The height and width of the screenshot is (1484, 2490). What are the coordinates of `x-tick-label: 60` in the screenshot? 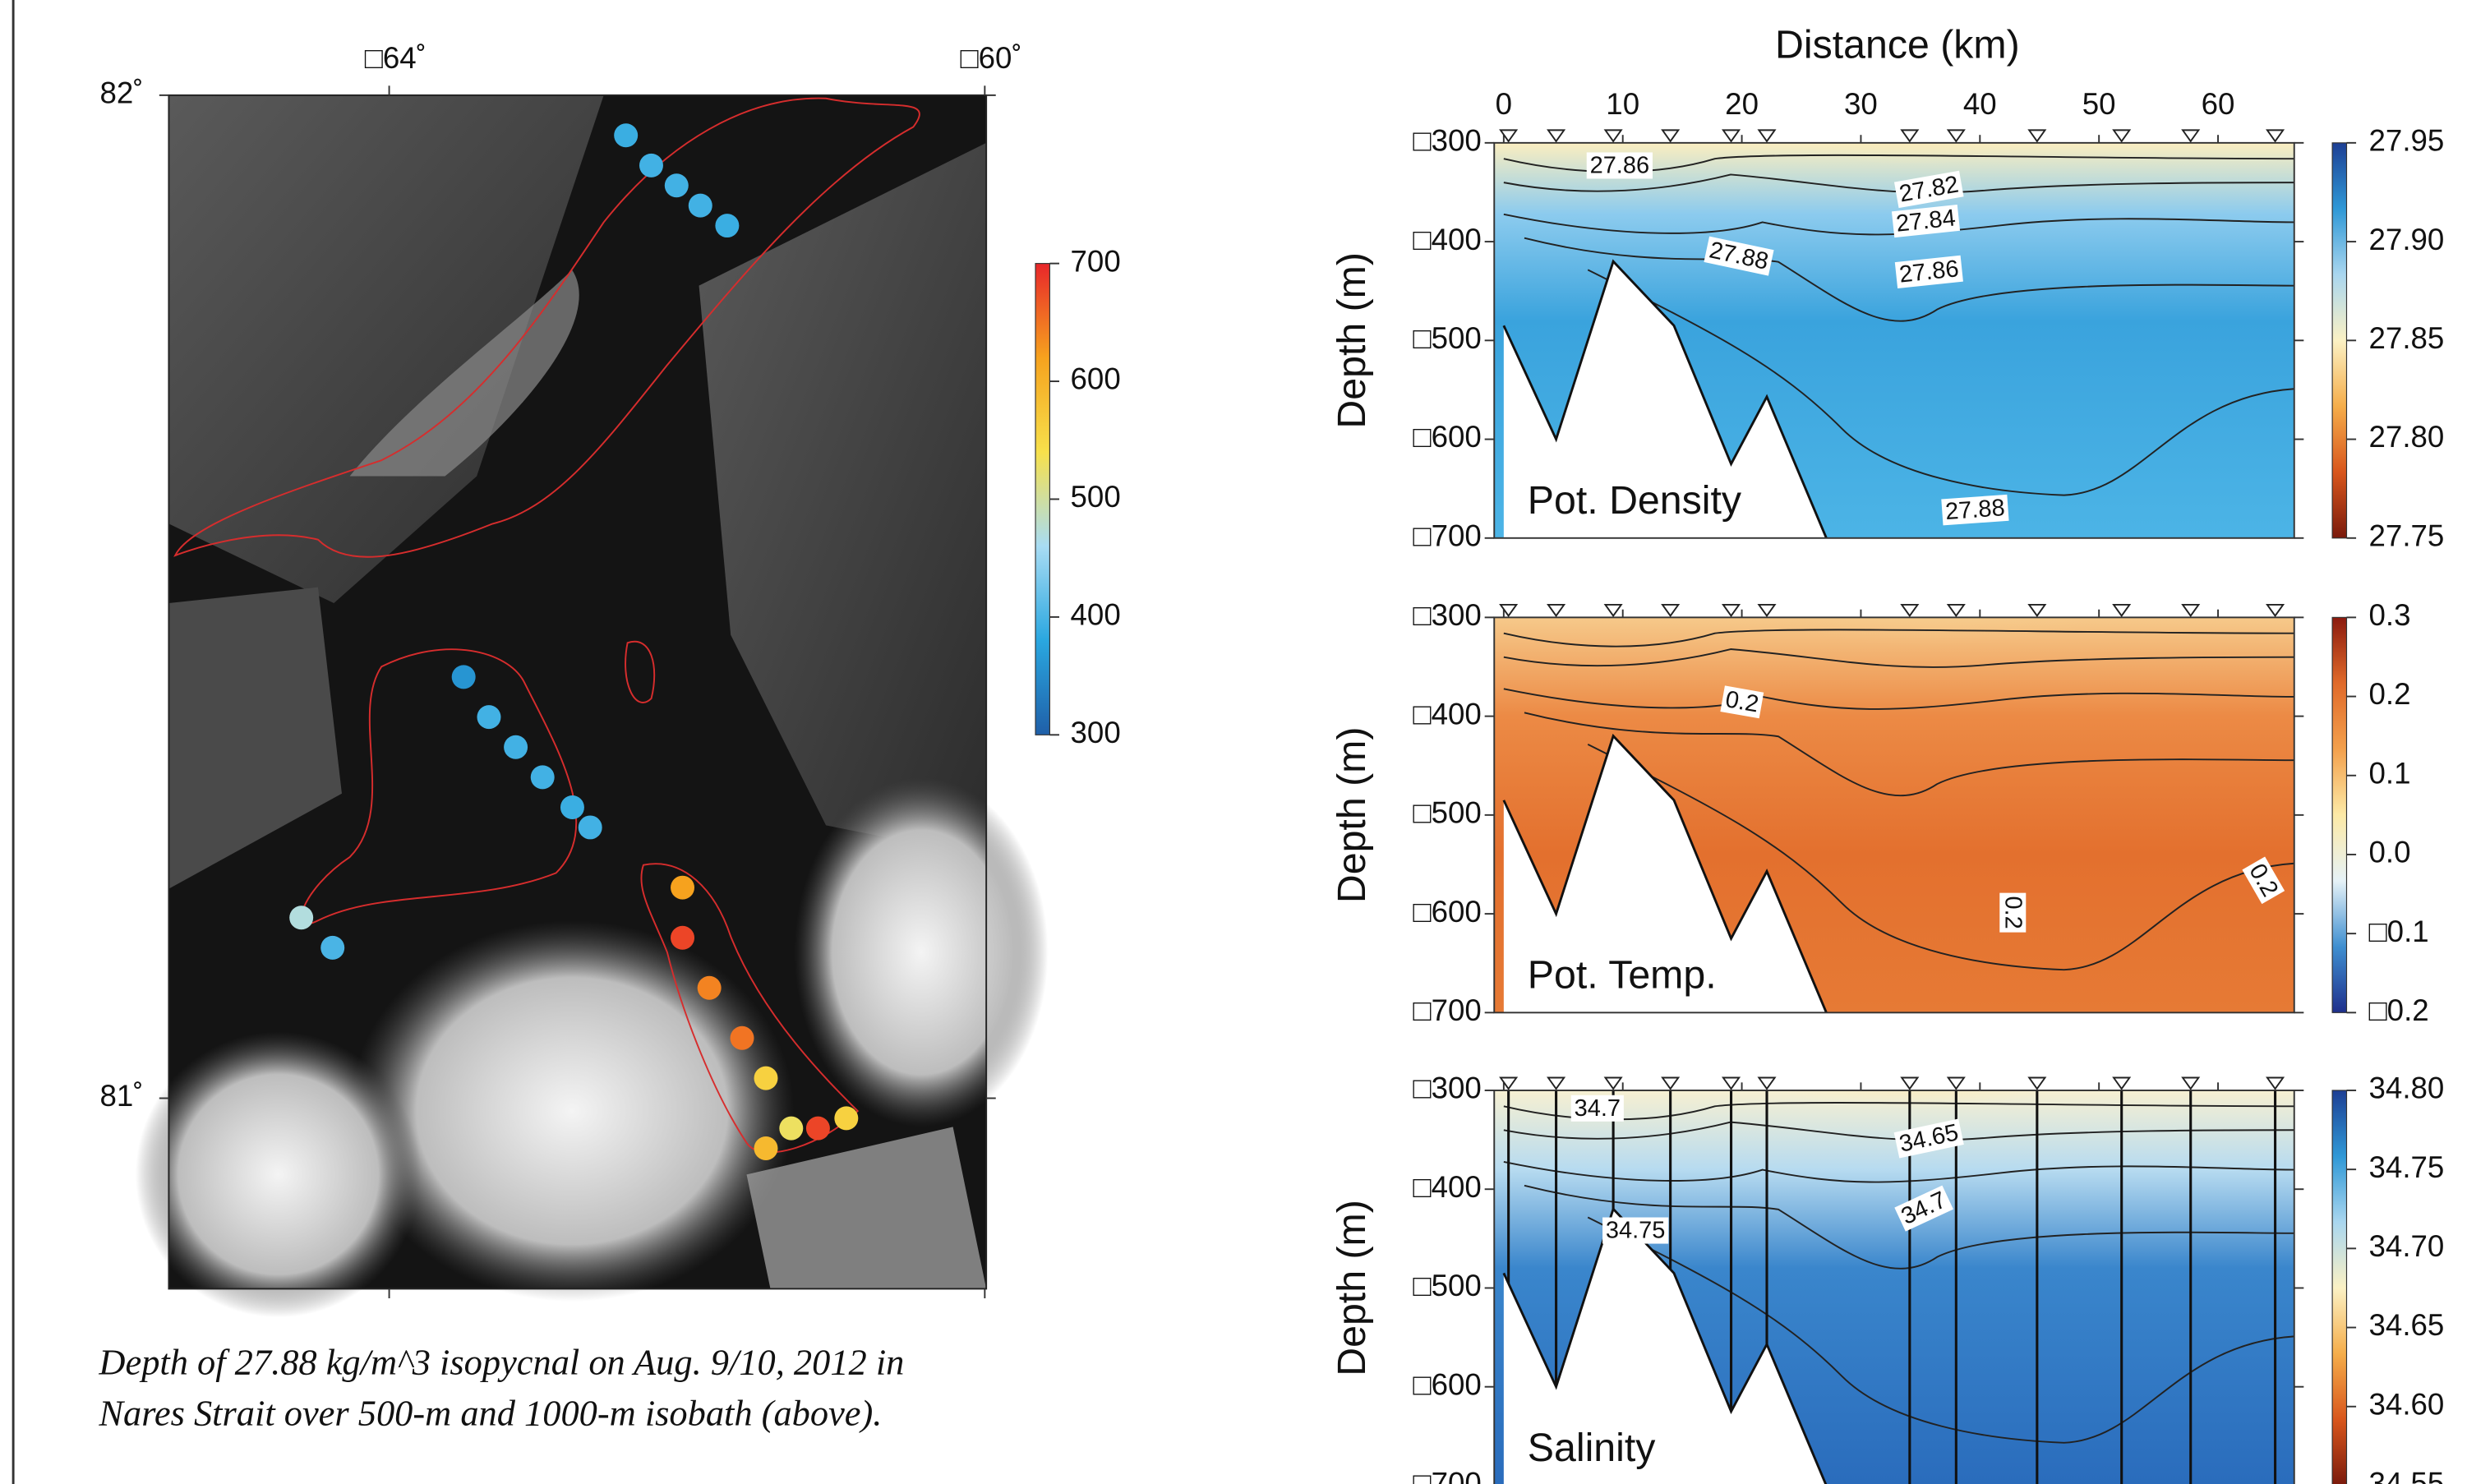 It's located at (2218, 104).